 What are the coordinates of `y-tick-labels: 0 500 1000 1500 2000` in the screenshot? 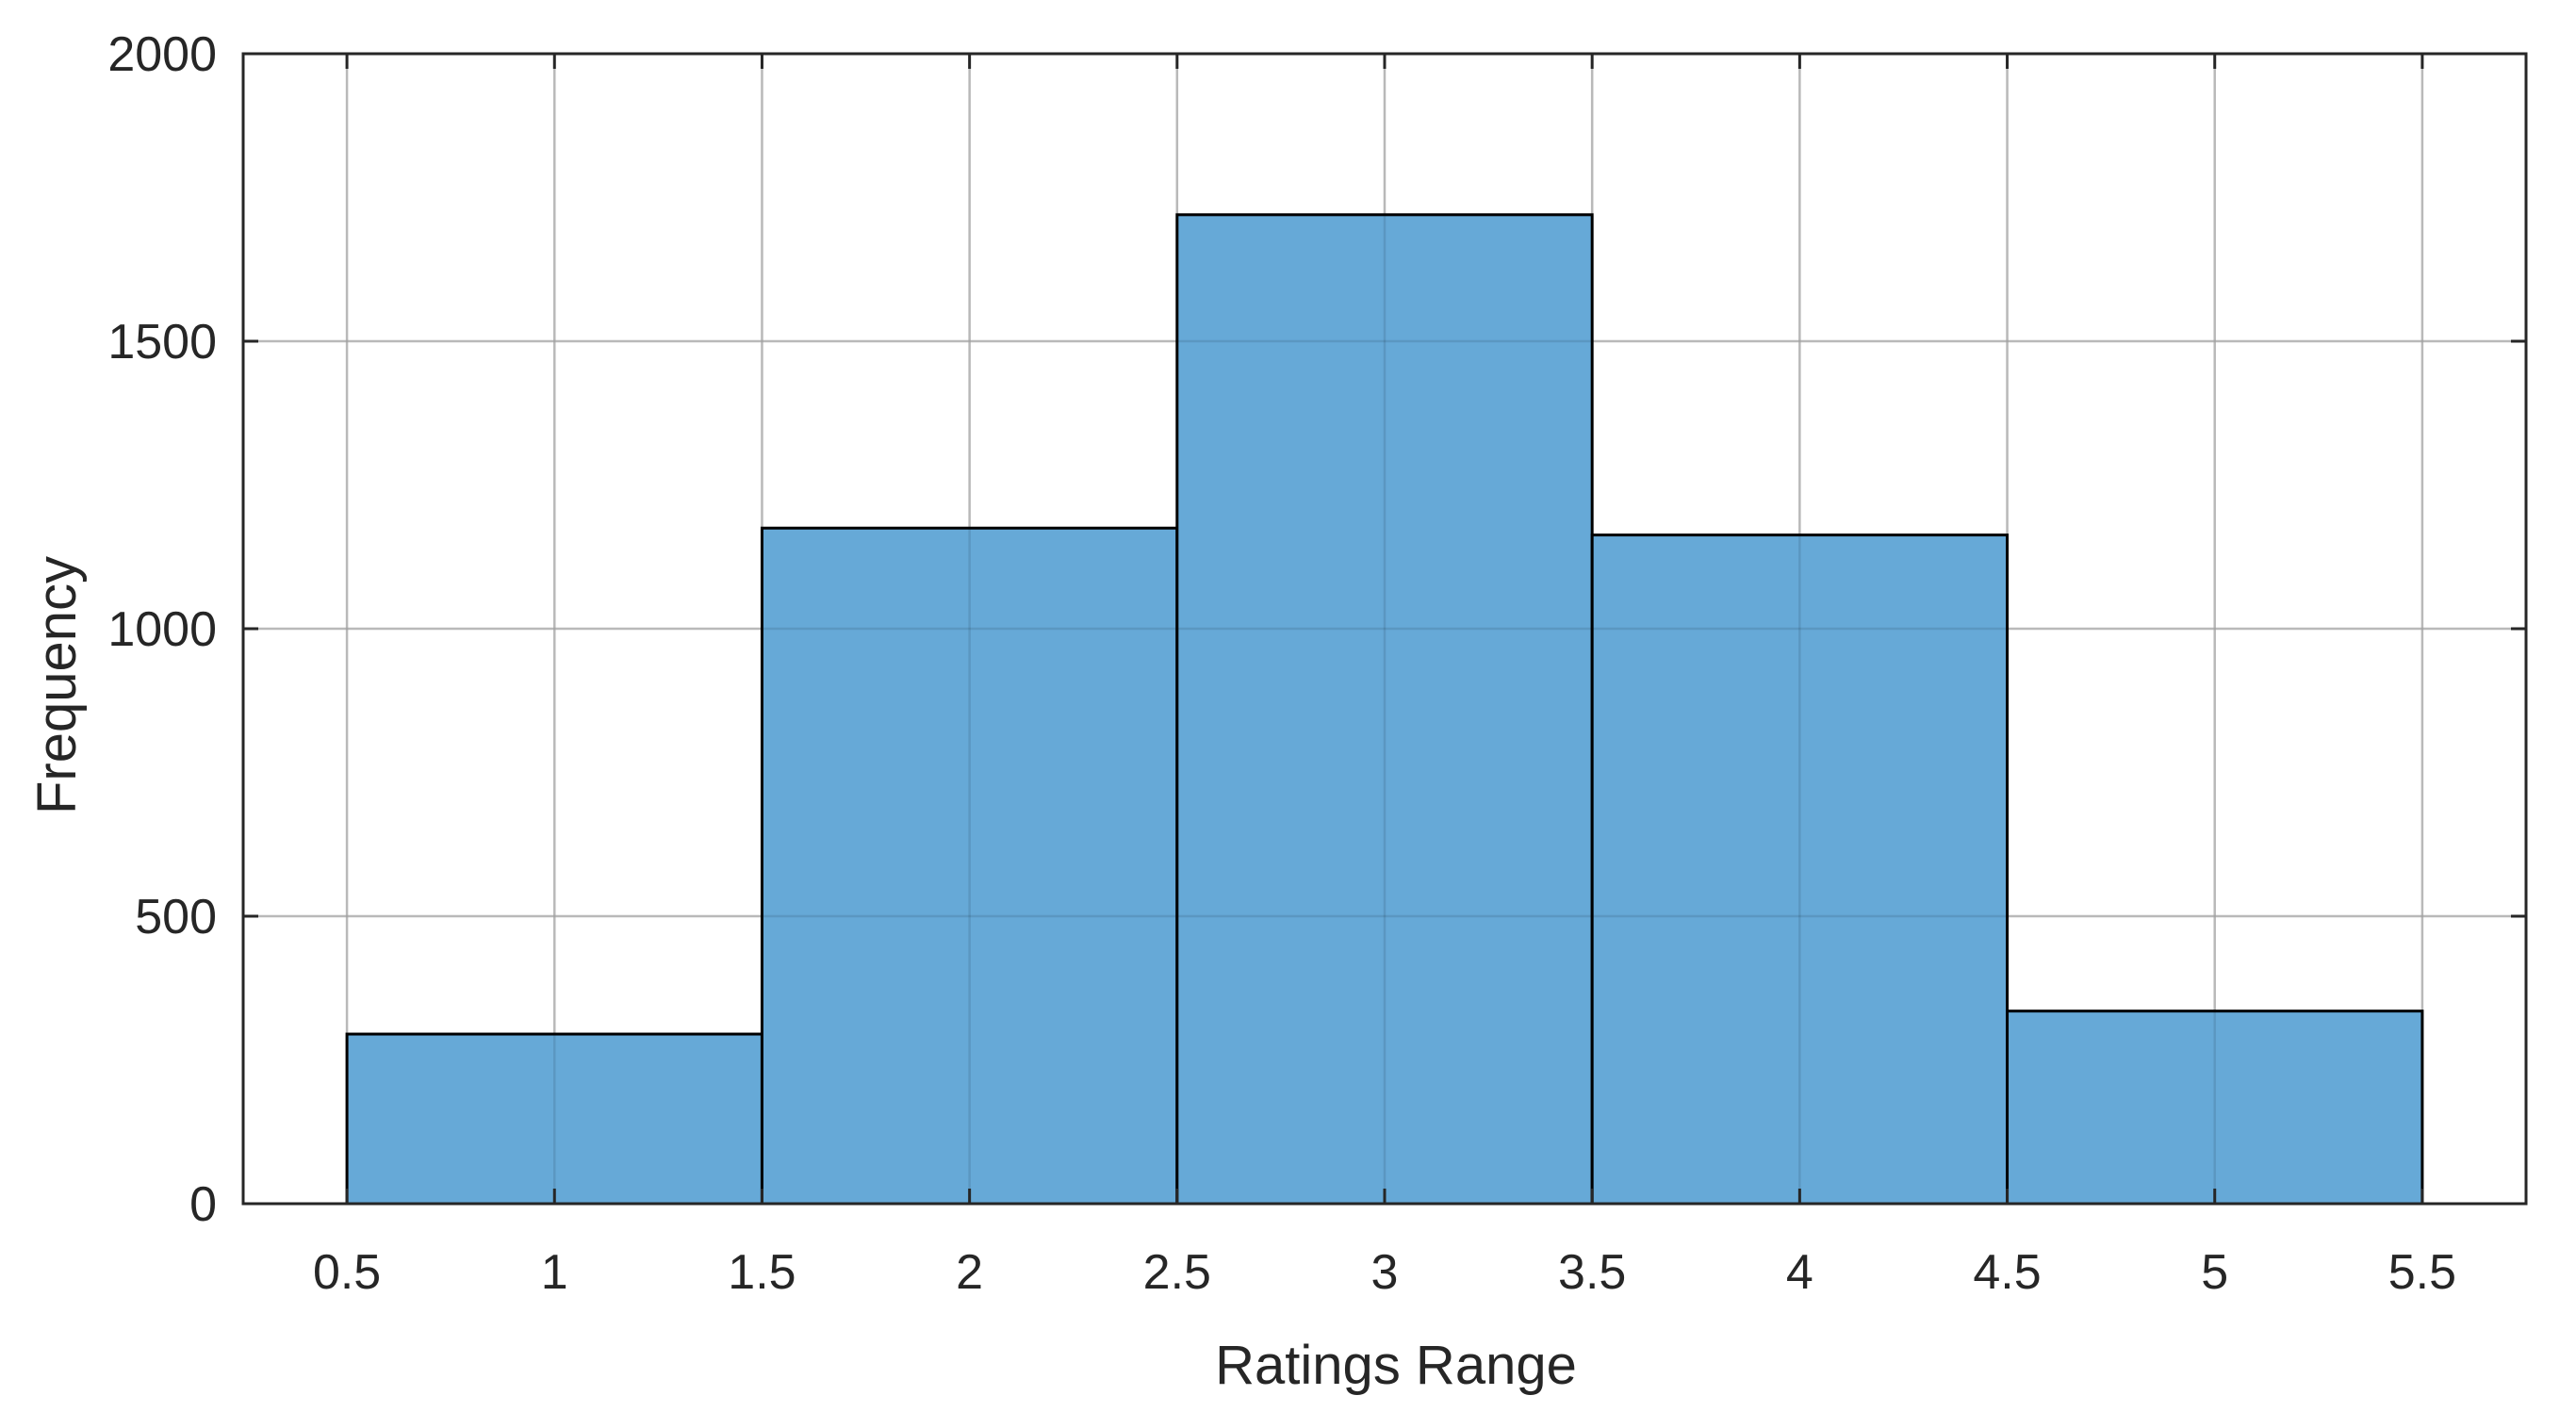 It's located at (162, 629).